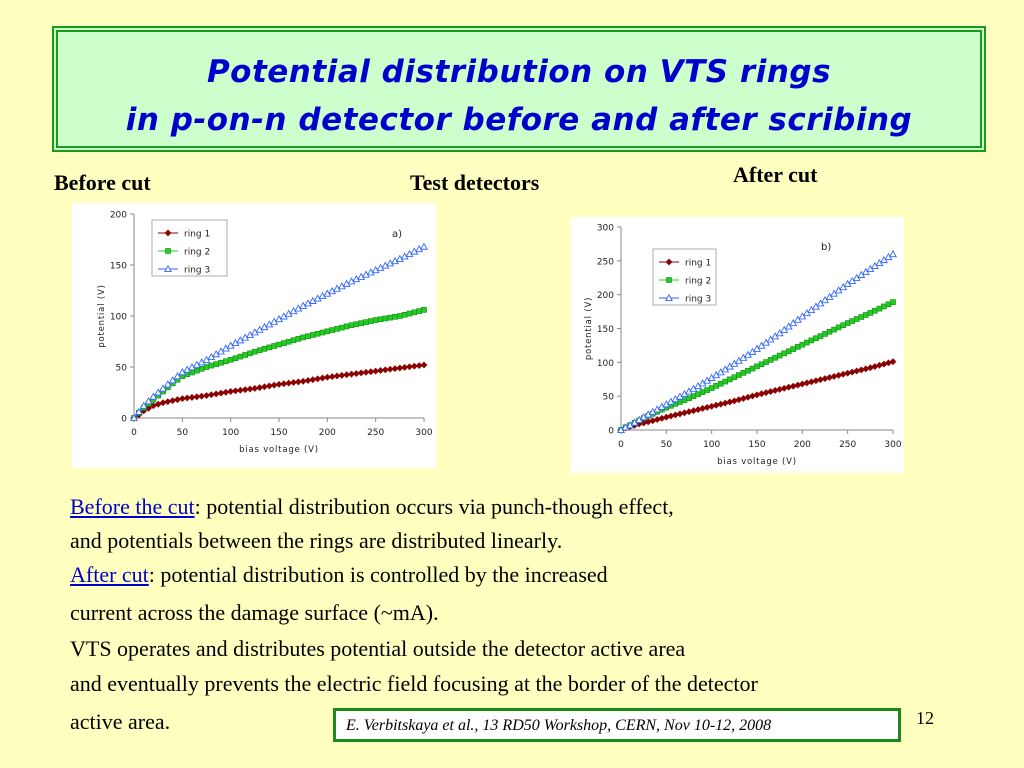  What do you see at coordinates (327, 433) in the screenshot?
I see `chart-a-x-tick-label: 200` at bounding box center [327, 433].